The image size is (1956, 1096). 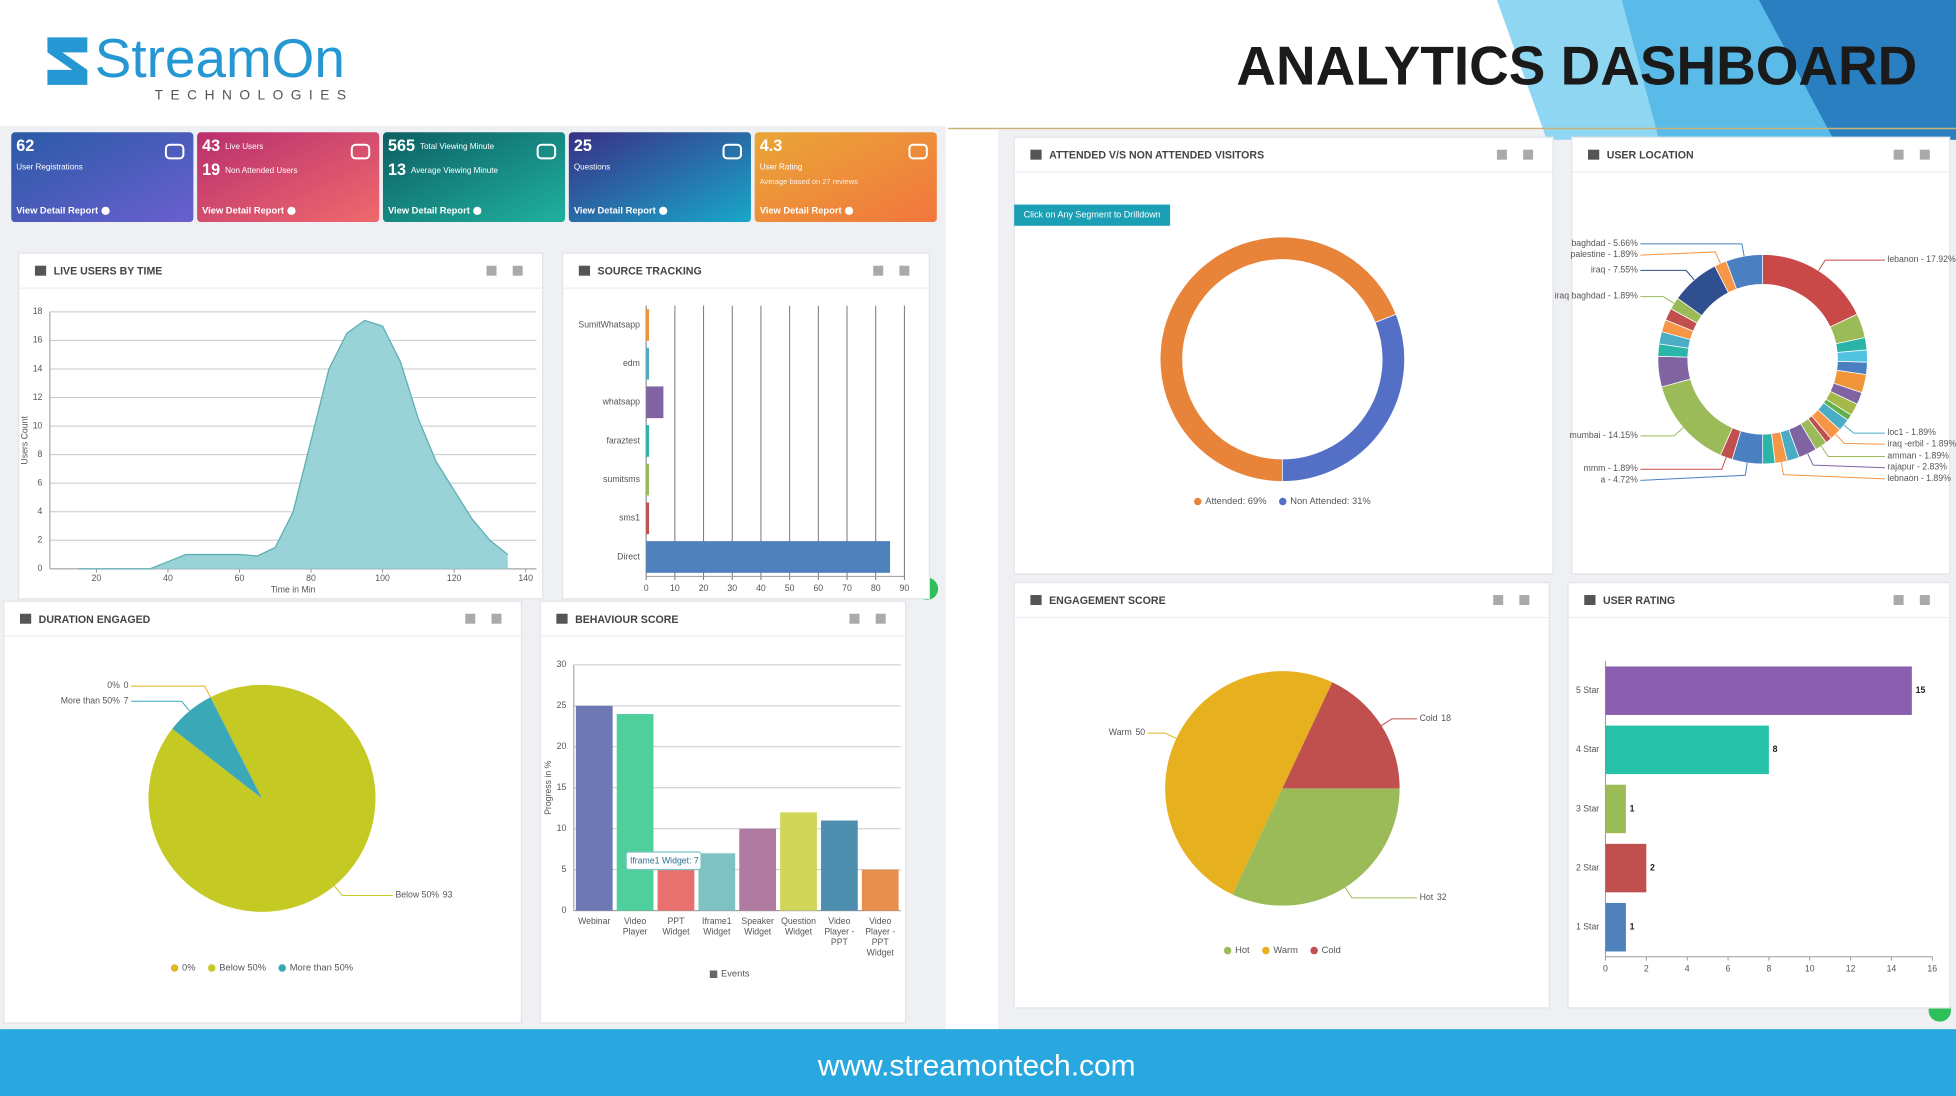 What do you see at coordinates (1851, 969) in the screenshot?
I see `x-tick-label: 12` at bounding box center [1851, 969].